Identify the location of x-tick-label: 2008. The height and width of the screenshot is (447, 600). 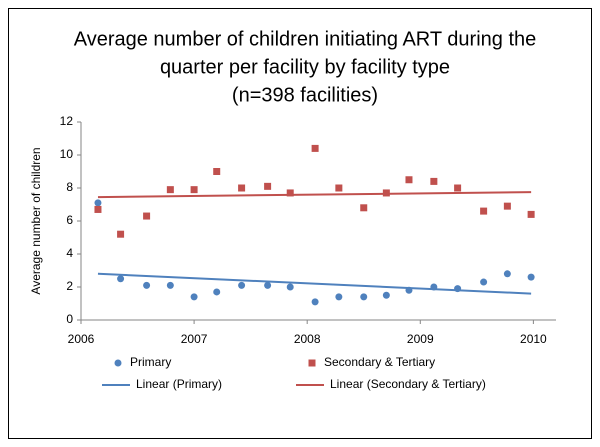
(307, 339).